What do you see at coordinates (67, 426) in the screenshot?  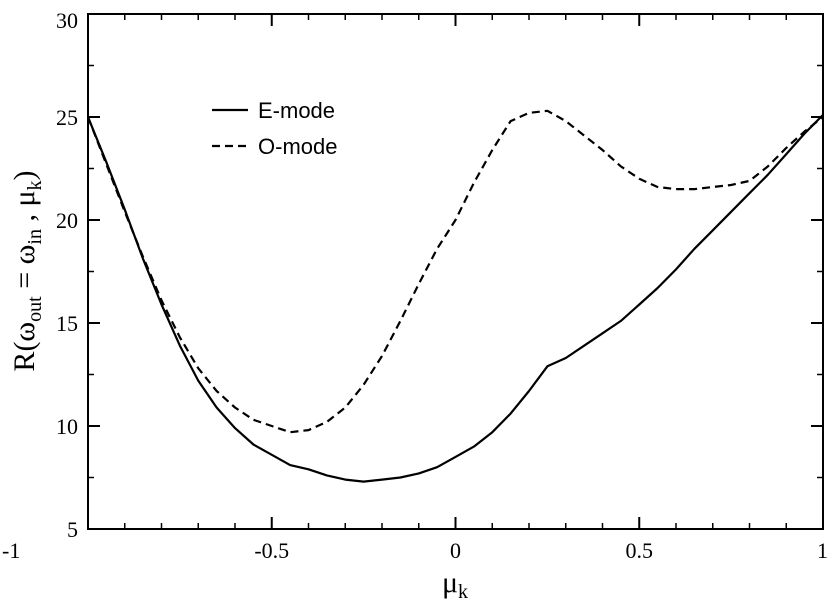 I see `y-tick-label: 10` at bounding box center [67, 426].